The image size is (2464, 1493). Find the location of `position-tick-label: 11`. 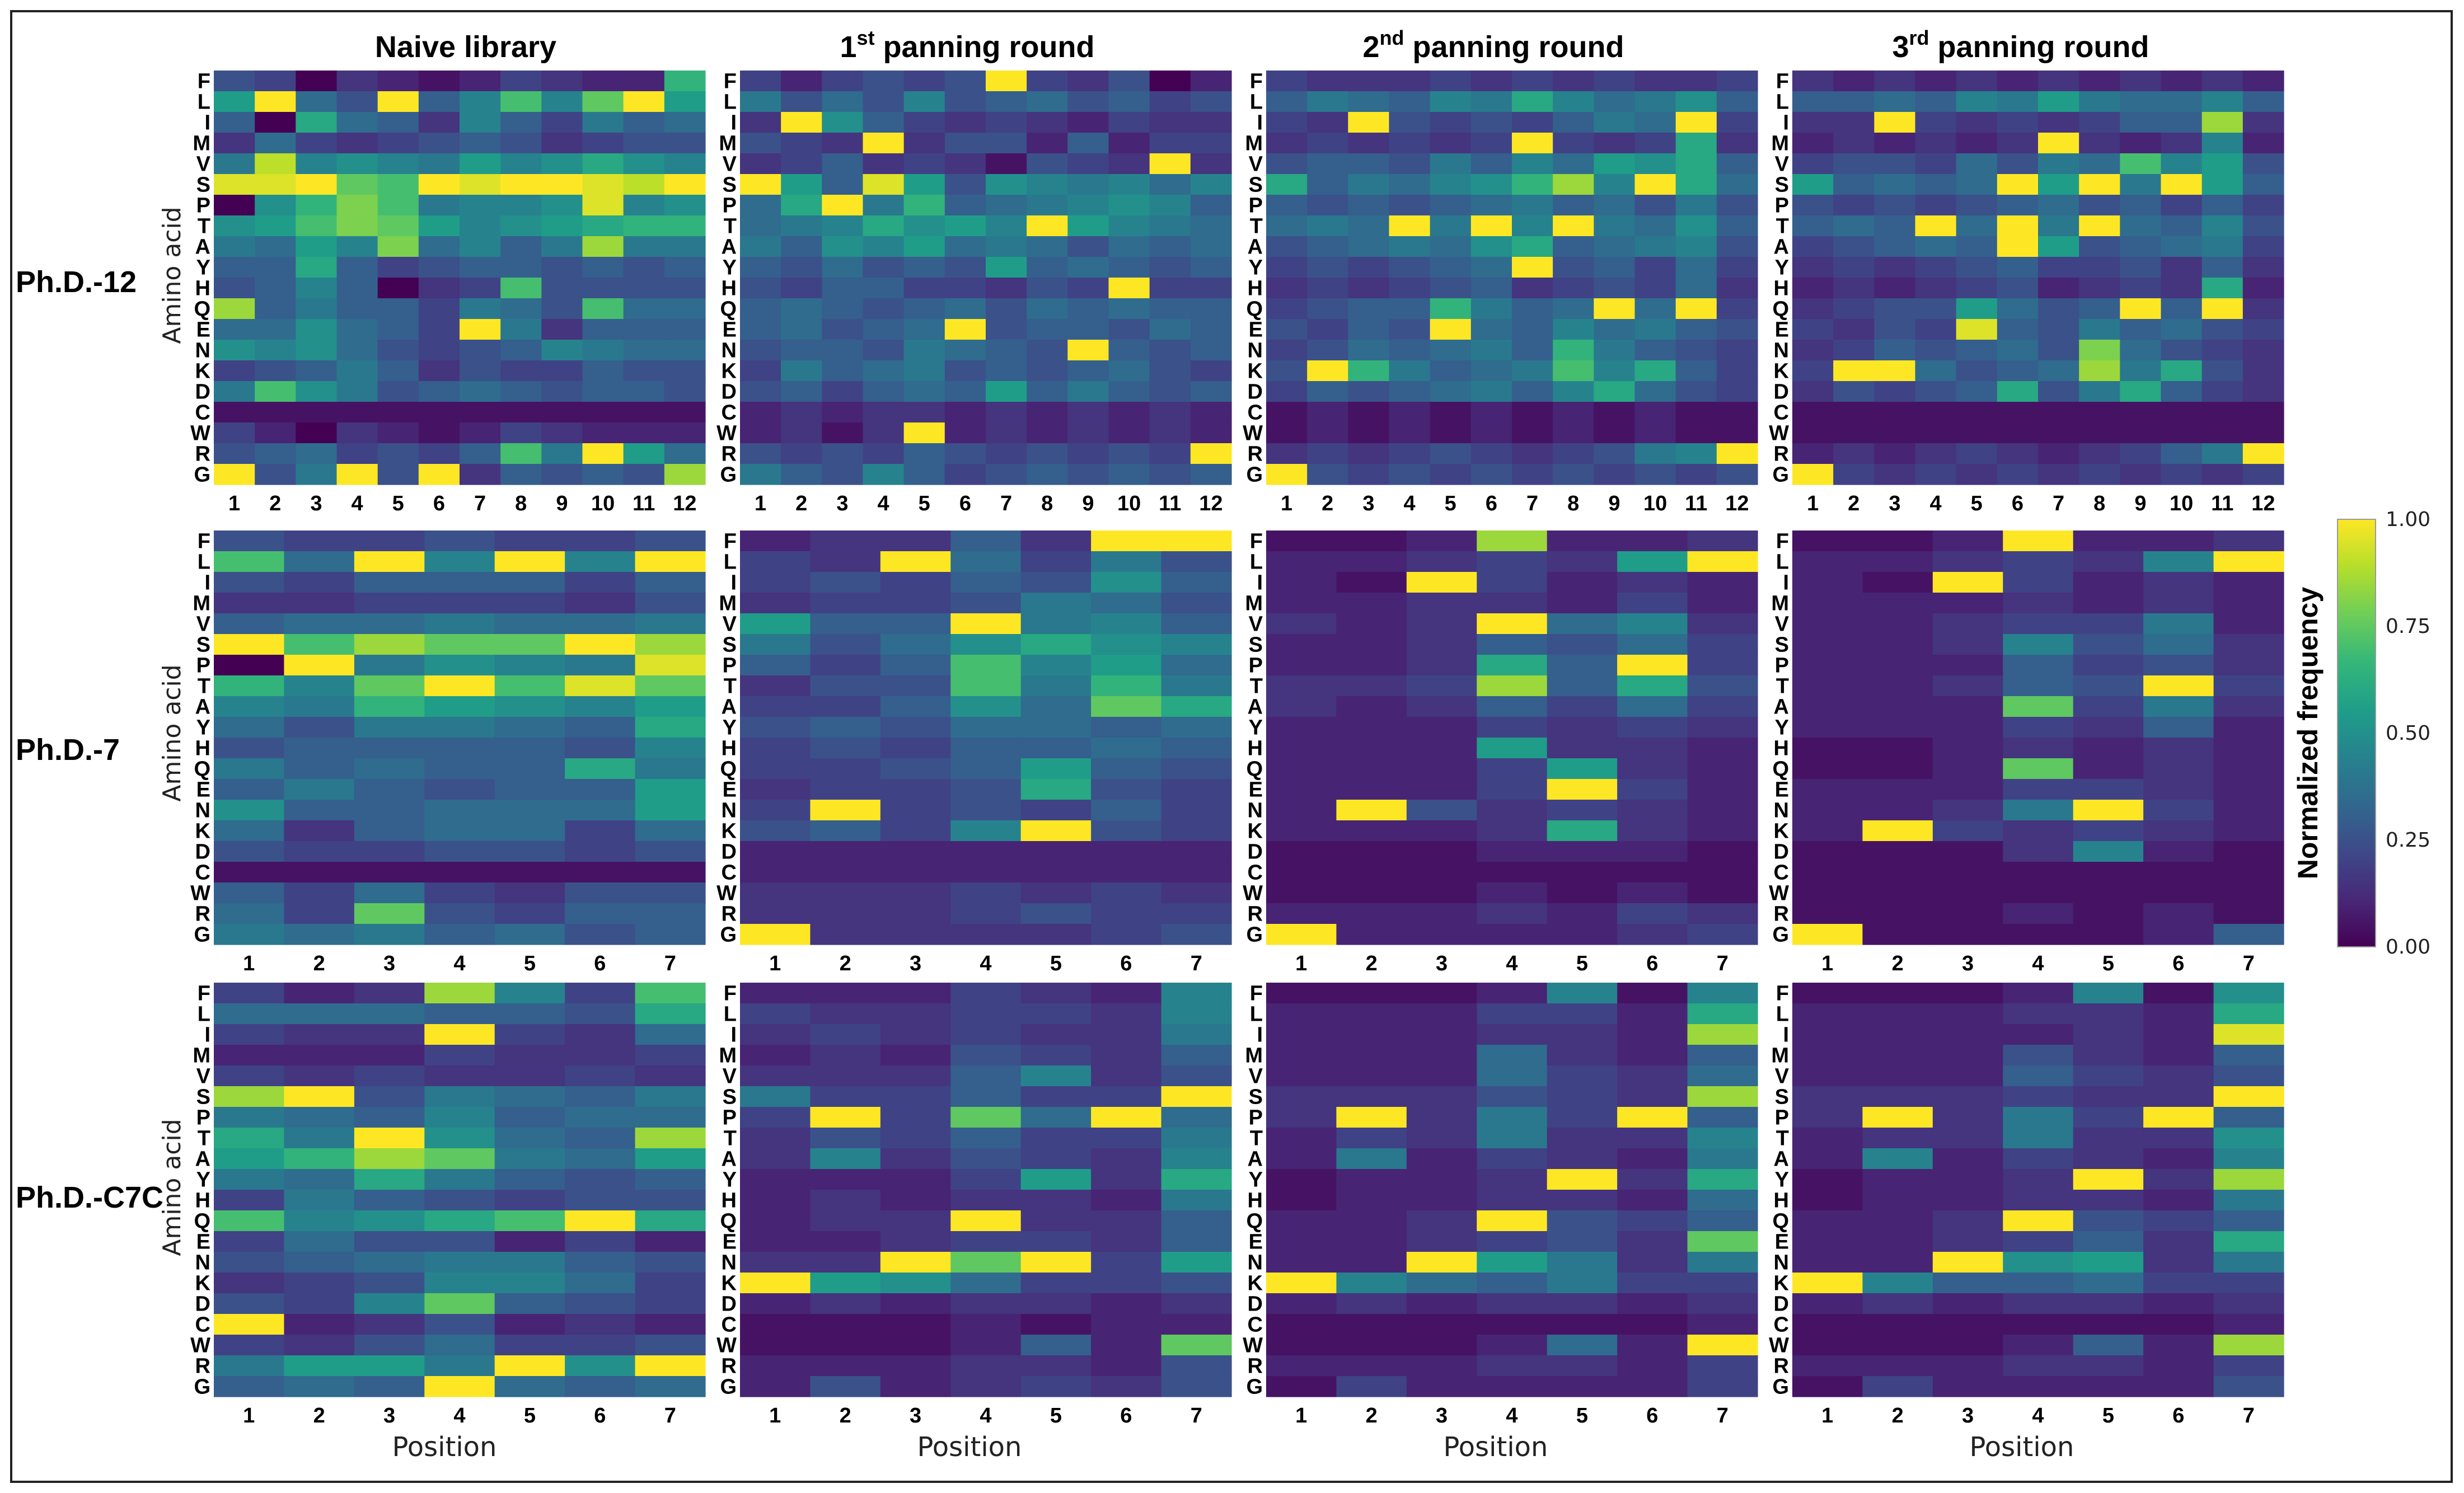

position-tick-label: 11 is located at coordinates (1696, 503).